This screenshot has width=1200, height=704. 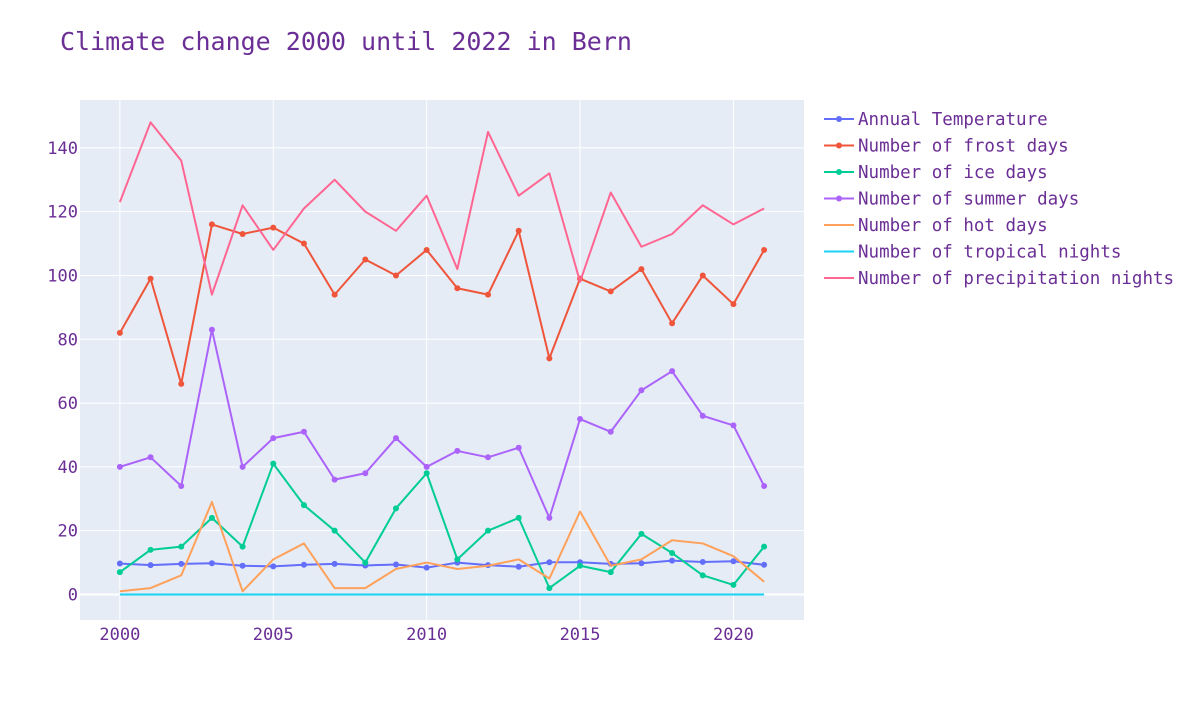 I want to click on legend-swatch-marker, so click(x=839, y=119).